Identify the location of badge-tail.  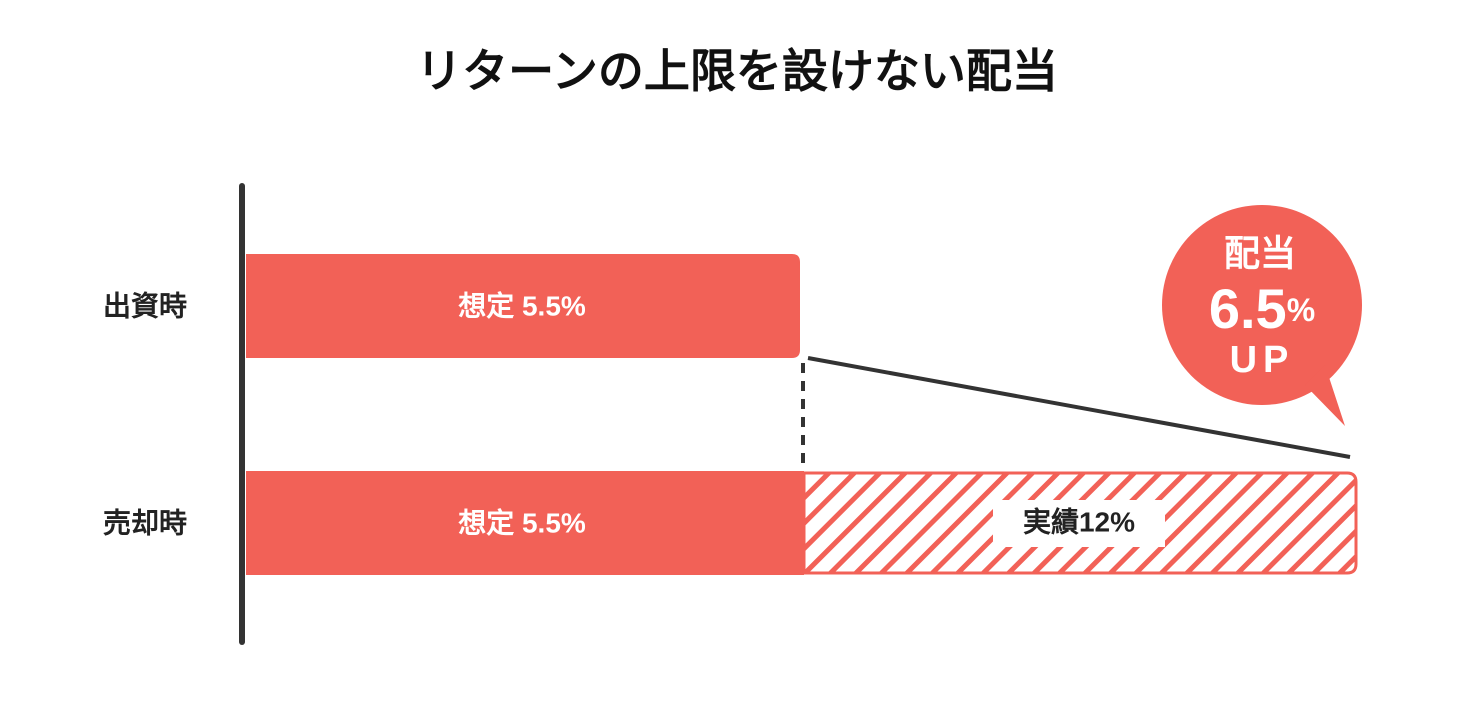
(1325, 395).